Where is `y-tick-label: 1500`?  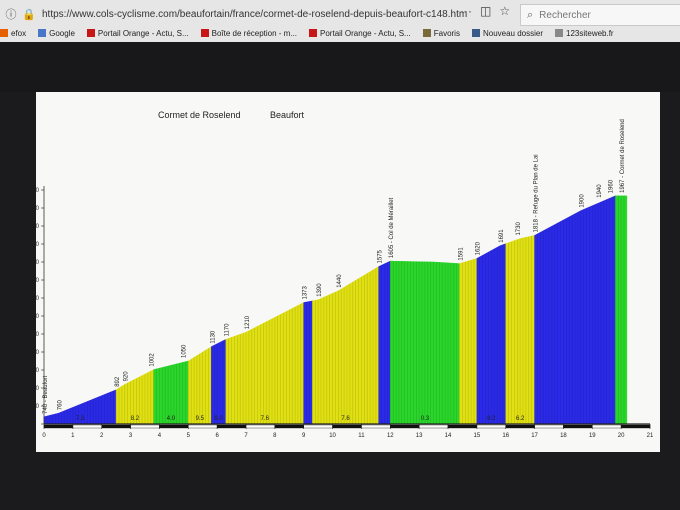
y-tick-label: 1500 is located at coordinates (38, 281).